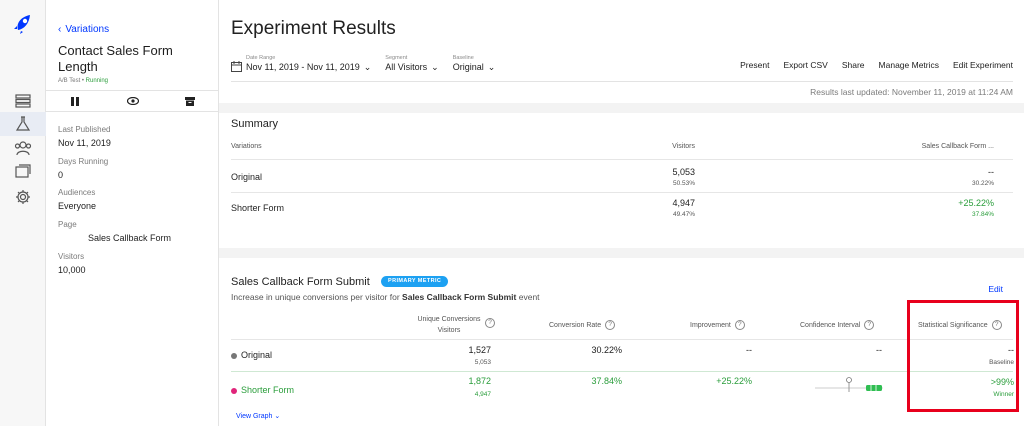  Describe the element at coordinates (72, 263) in the screenshot. I see `visitors-field: Visitors 10,000` at that location.